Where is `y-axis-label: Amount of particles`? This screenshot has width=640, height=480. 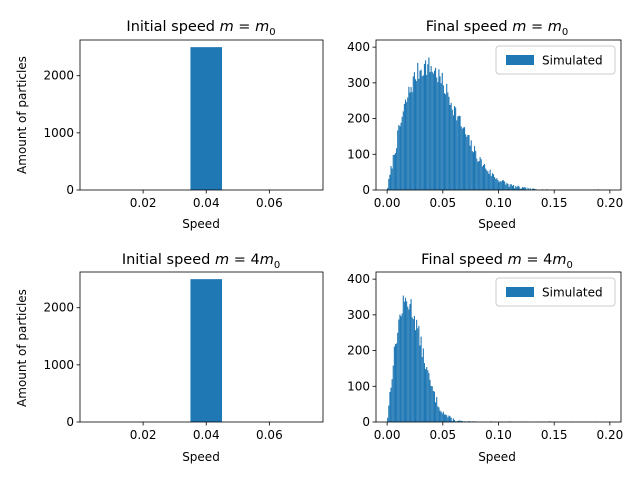 y-axis-label: Amount of particles is located at coordinates (22, 348).